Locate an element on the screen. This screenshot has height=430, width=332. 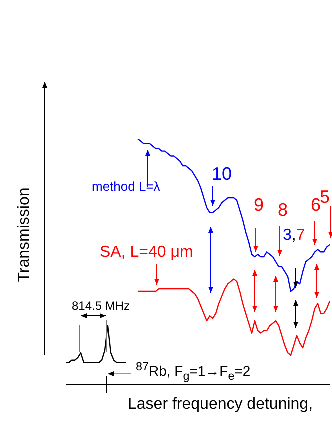
annotation: $^{87}$Rb, F$_{g}$=1→F$_{e}$=2 is located at coordinates (193, 371).